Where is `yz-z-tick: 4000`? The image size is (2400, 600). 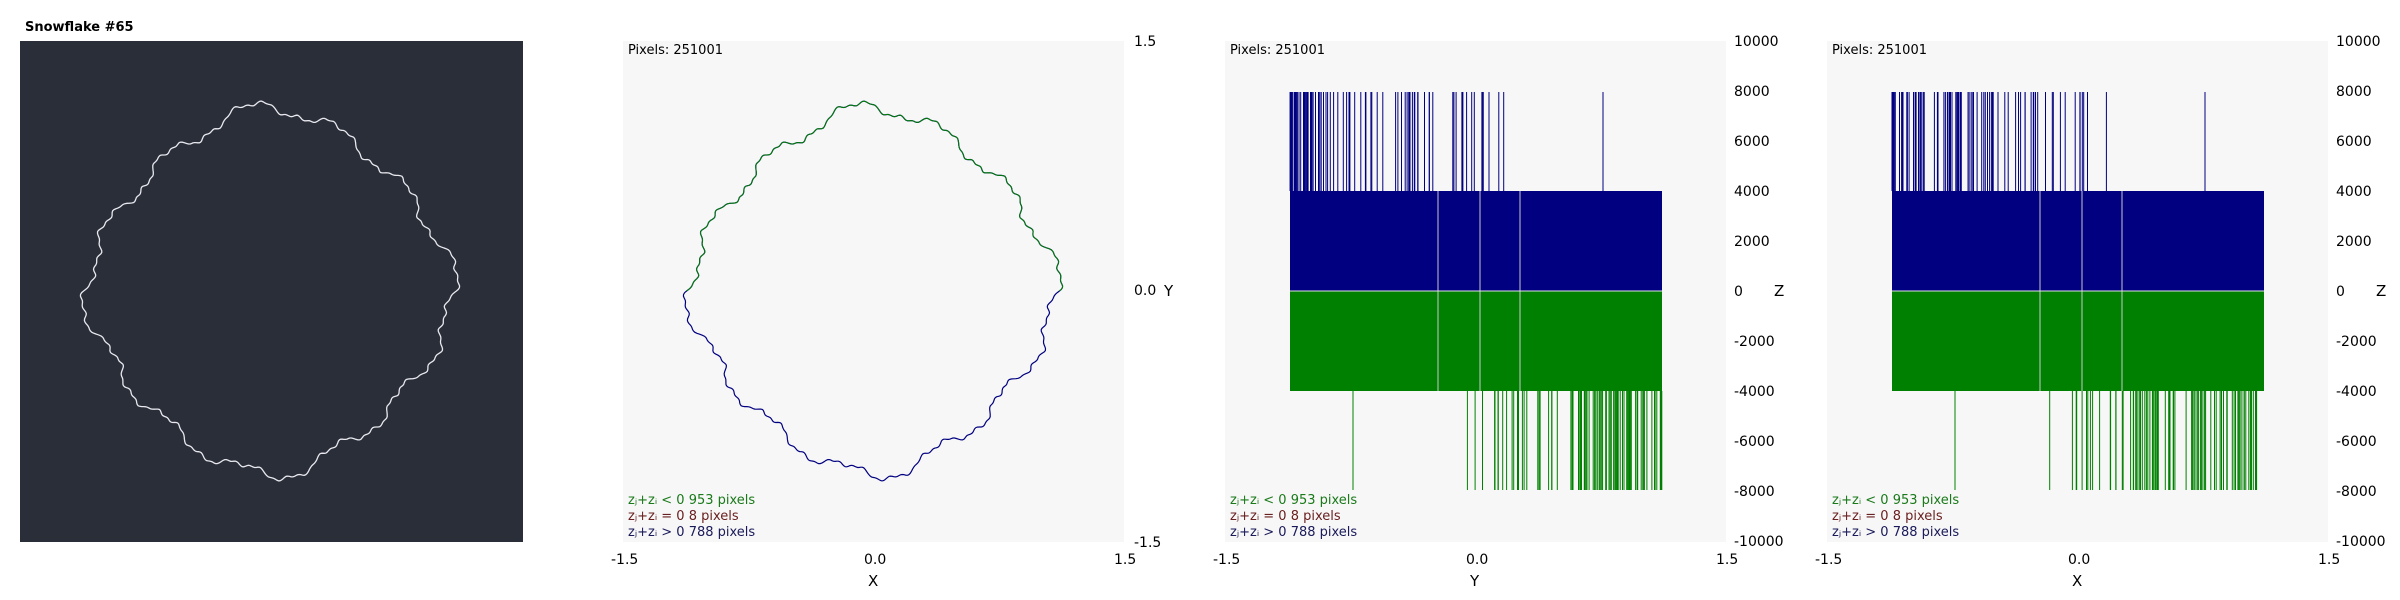 yz-z-tick: 4000 is located at coordinates (1752, 192).